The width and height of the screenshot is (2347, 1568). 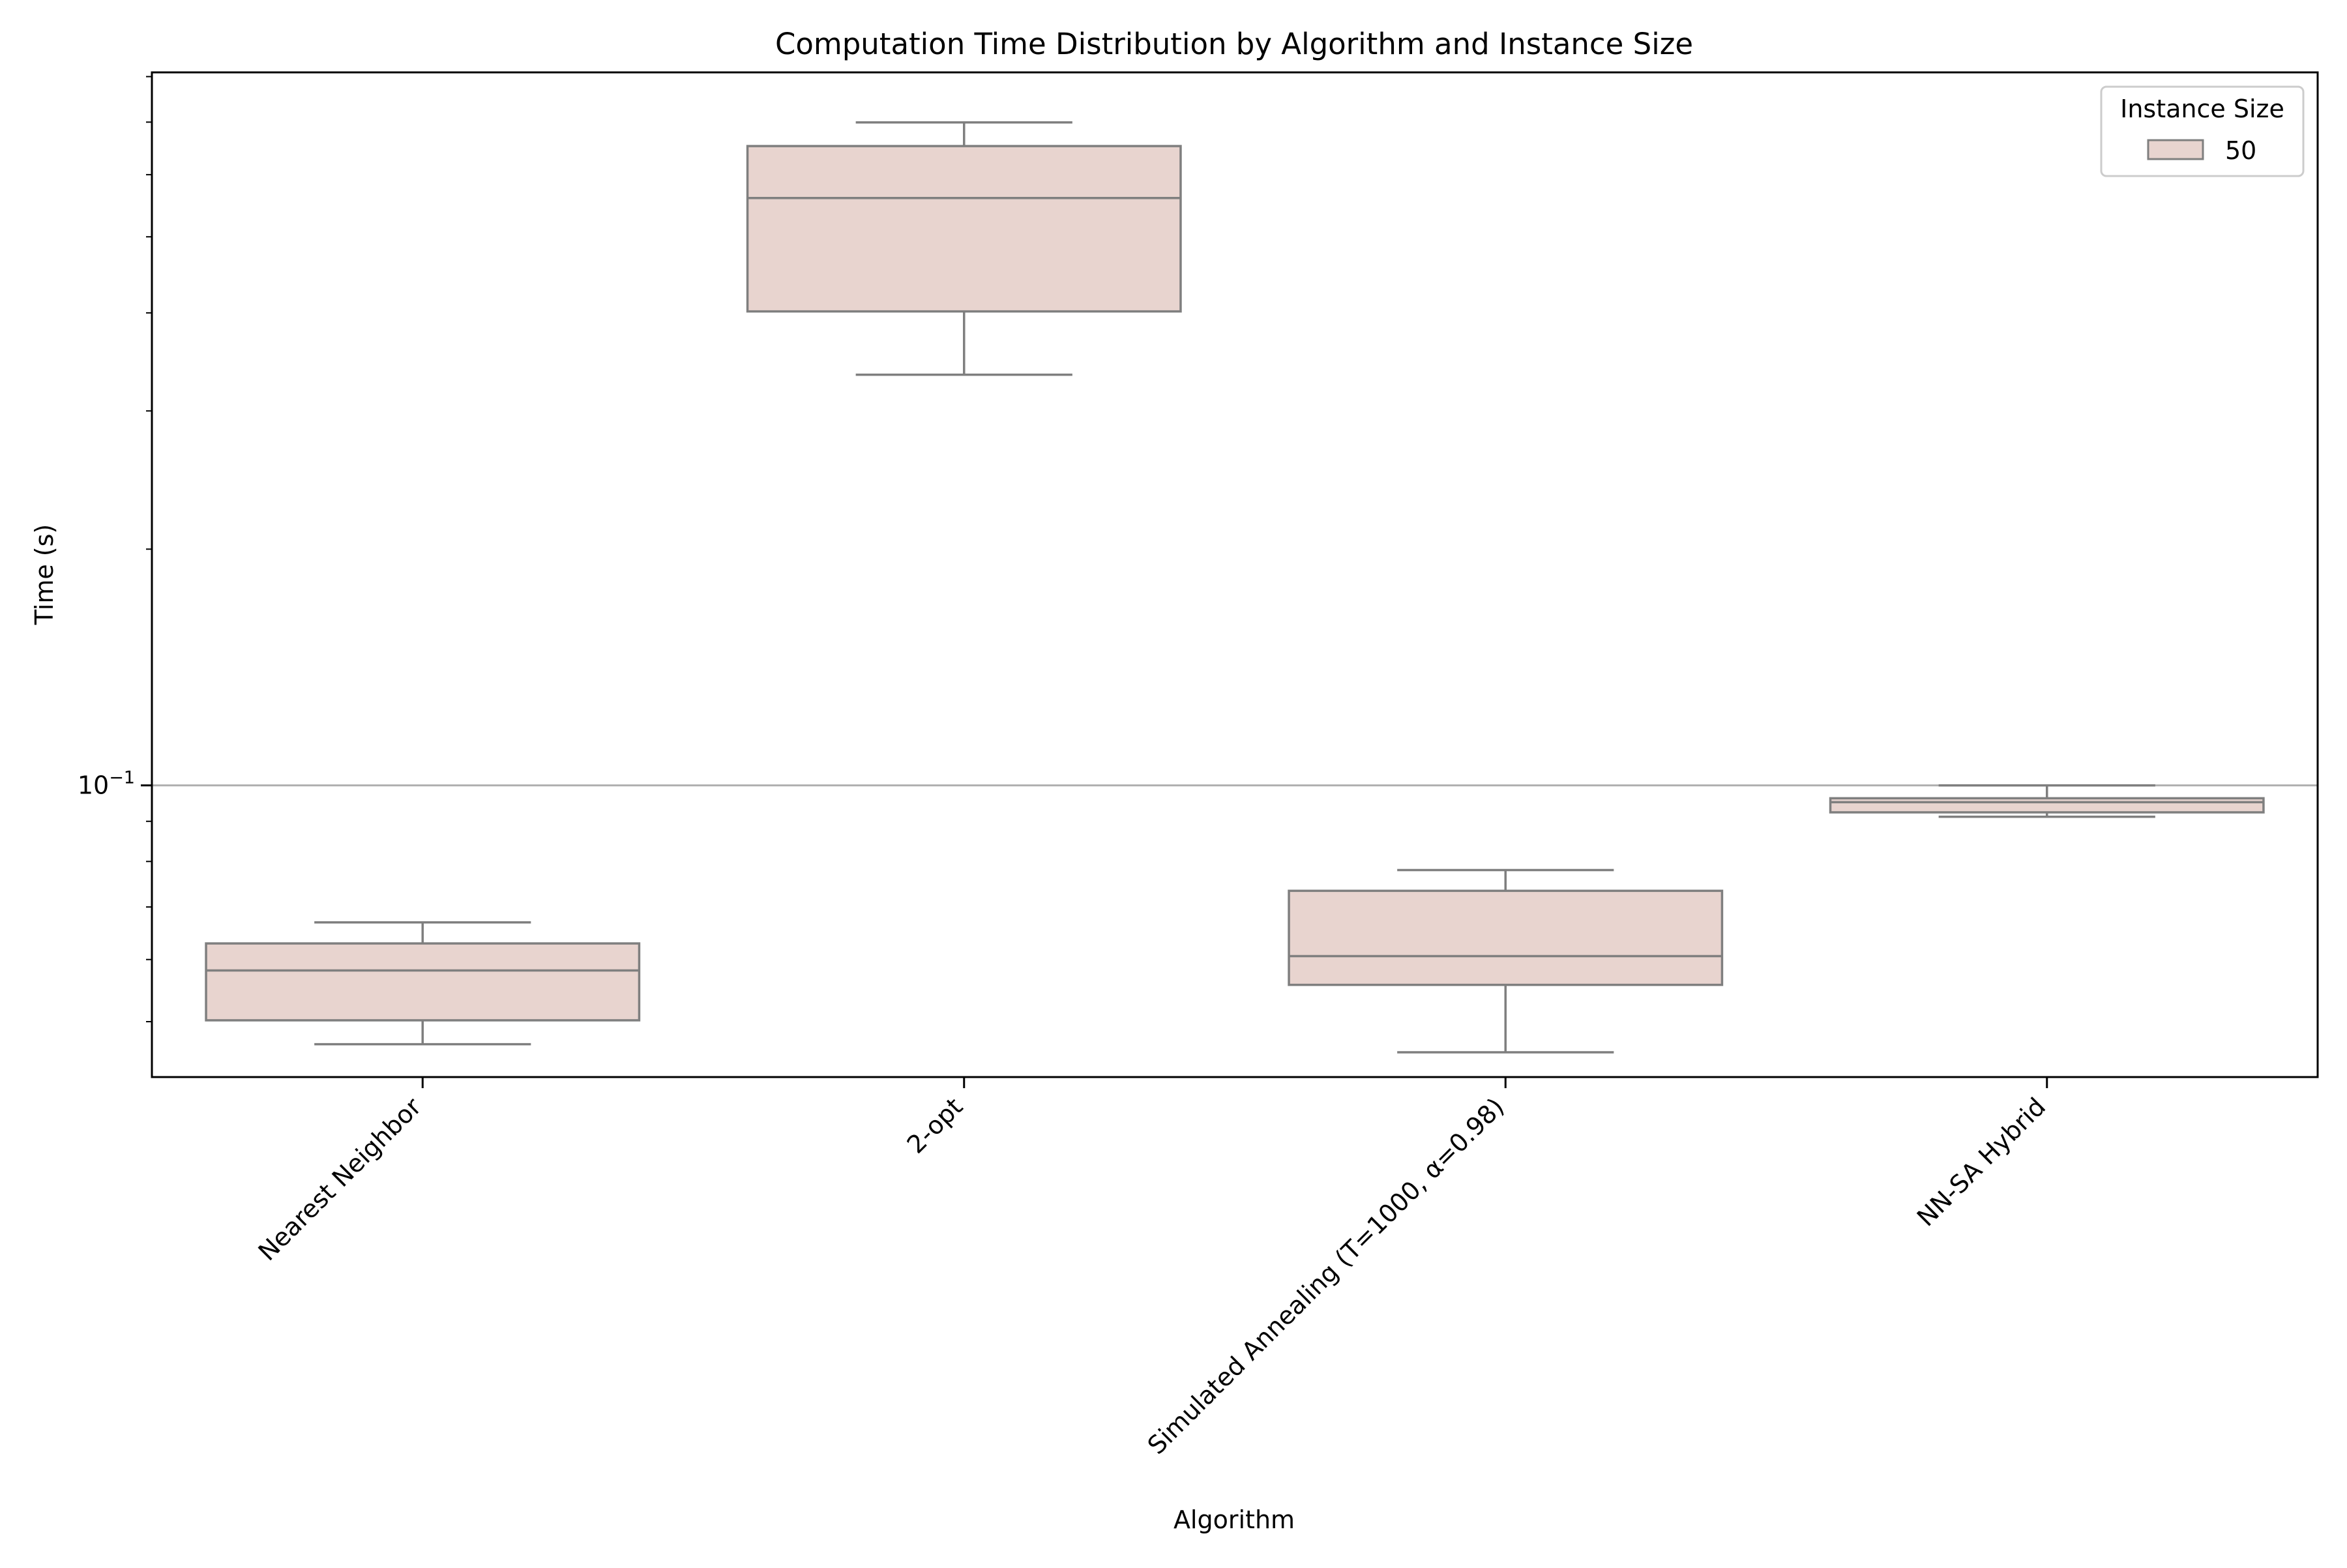 What do you see at coordinates (115, 550) in the screenshot?
I see `y-axis: 10−1` at bounding box center [115, 550].